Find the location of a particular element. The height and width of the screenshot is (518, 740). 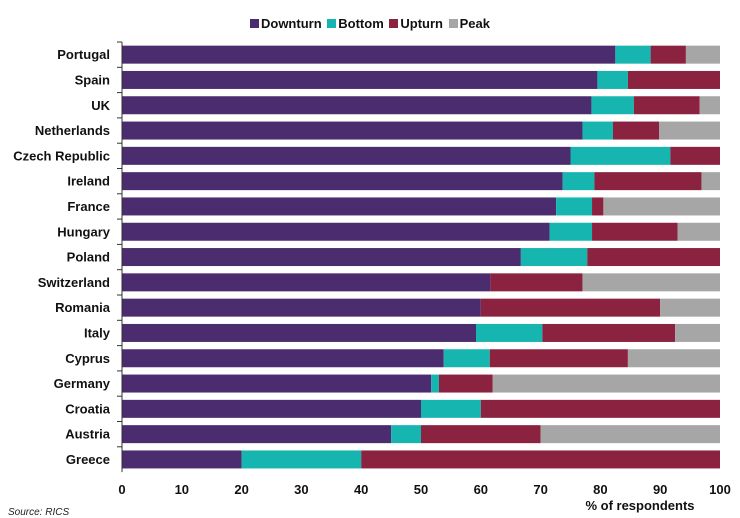

bar-ireland-downturn is located at coordinates (342, 181).